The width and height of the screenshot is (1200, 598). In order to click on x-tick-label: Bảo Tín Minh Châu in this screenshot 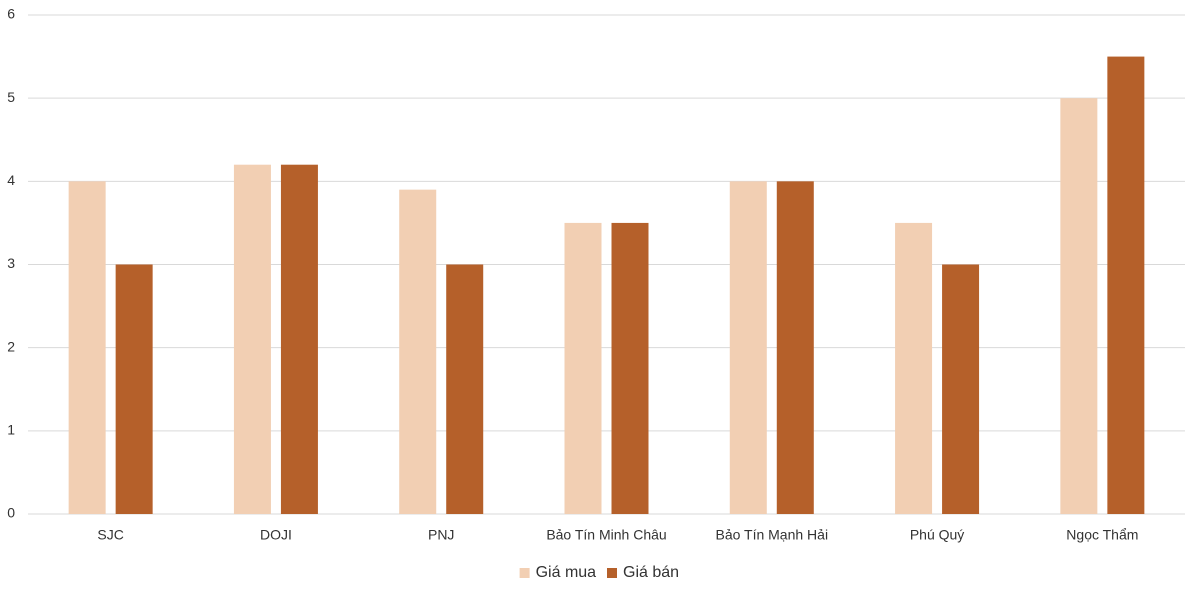, I will do `click(606, 535)`.